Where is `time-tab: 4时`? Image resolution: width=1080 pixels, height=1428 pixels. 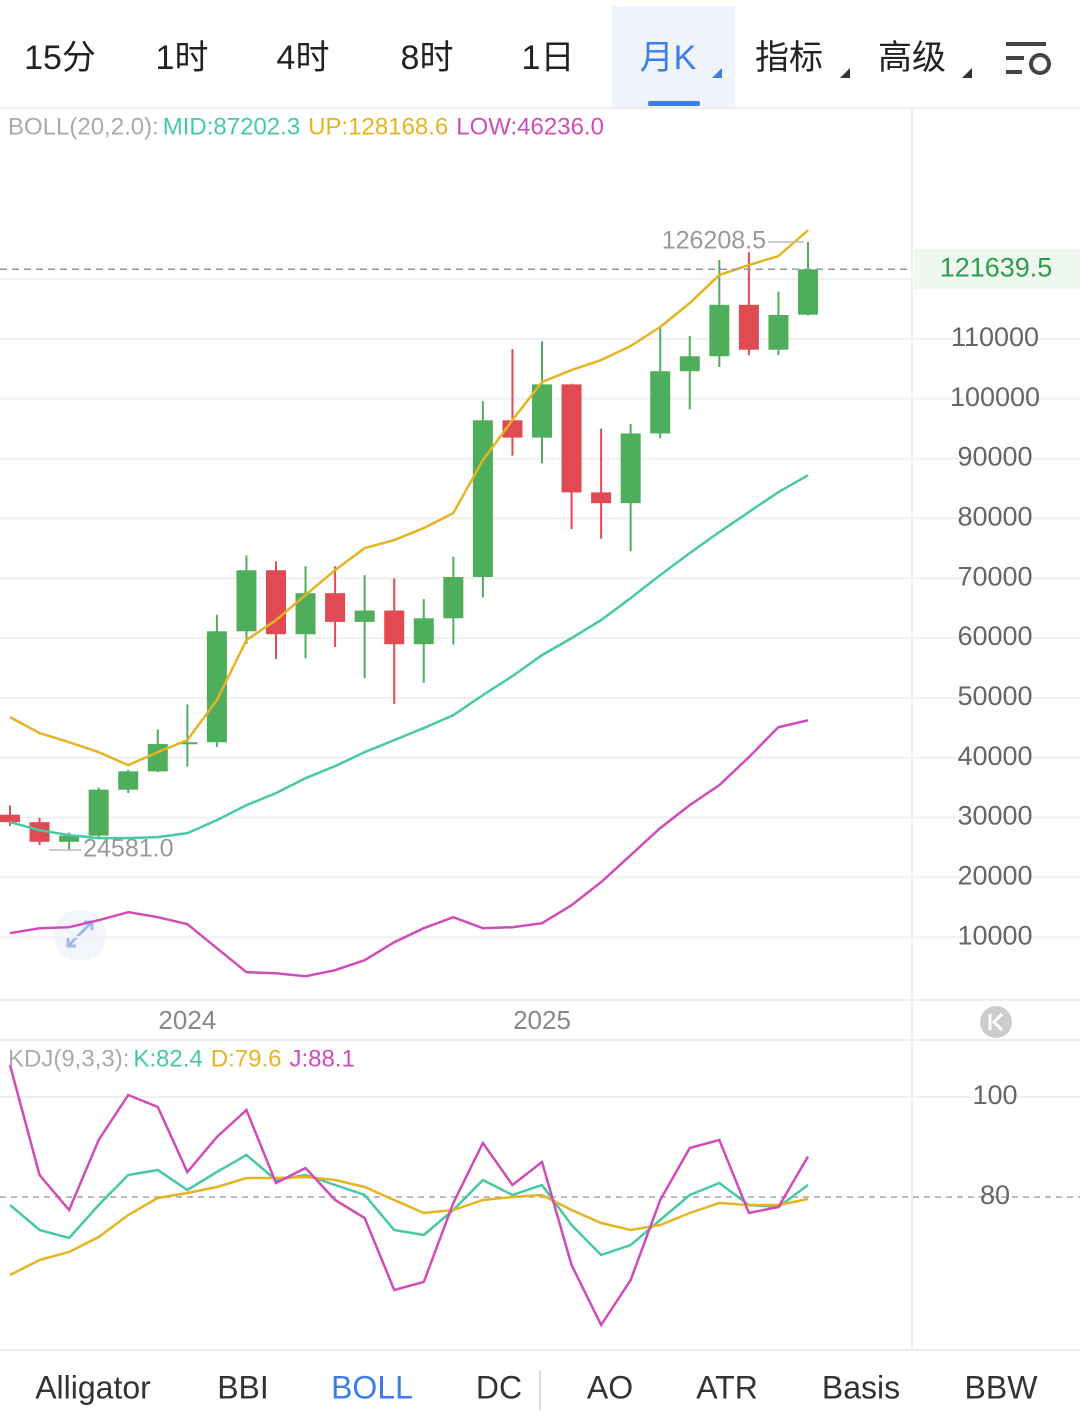
time-tab: 4时 is located at coordinates (303, 58).